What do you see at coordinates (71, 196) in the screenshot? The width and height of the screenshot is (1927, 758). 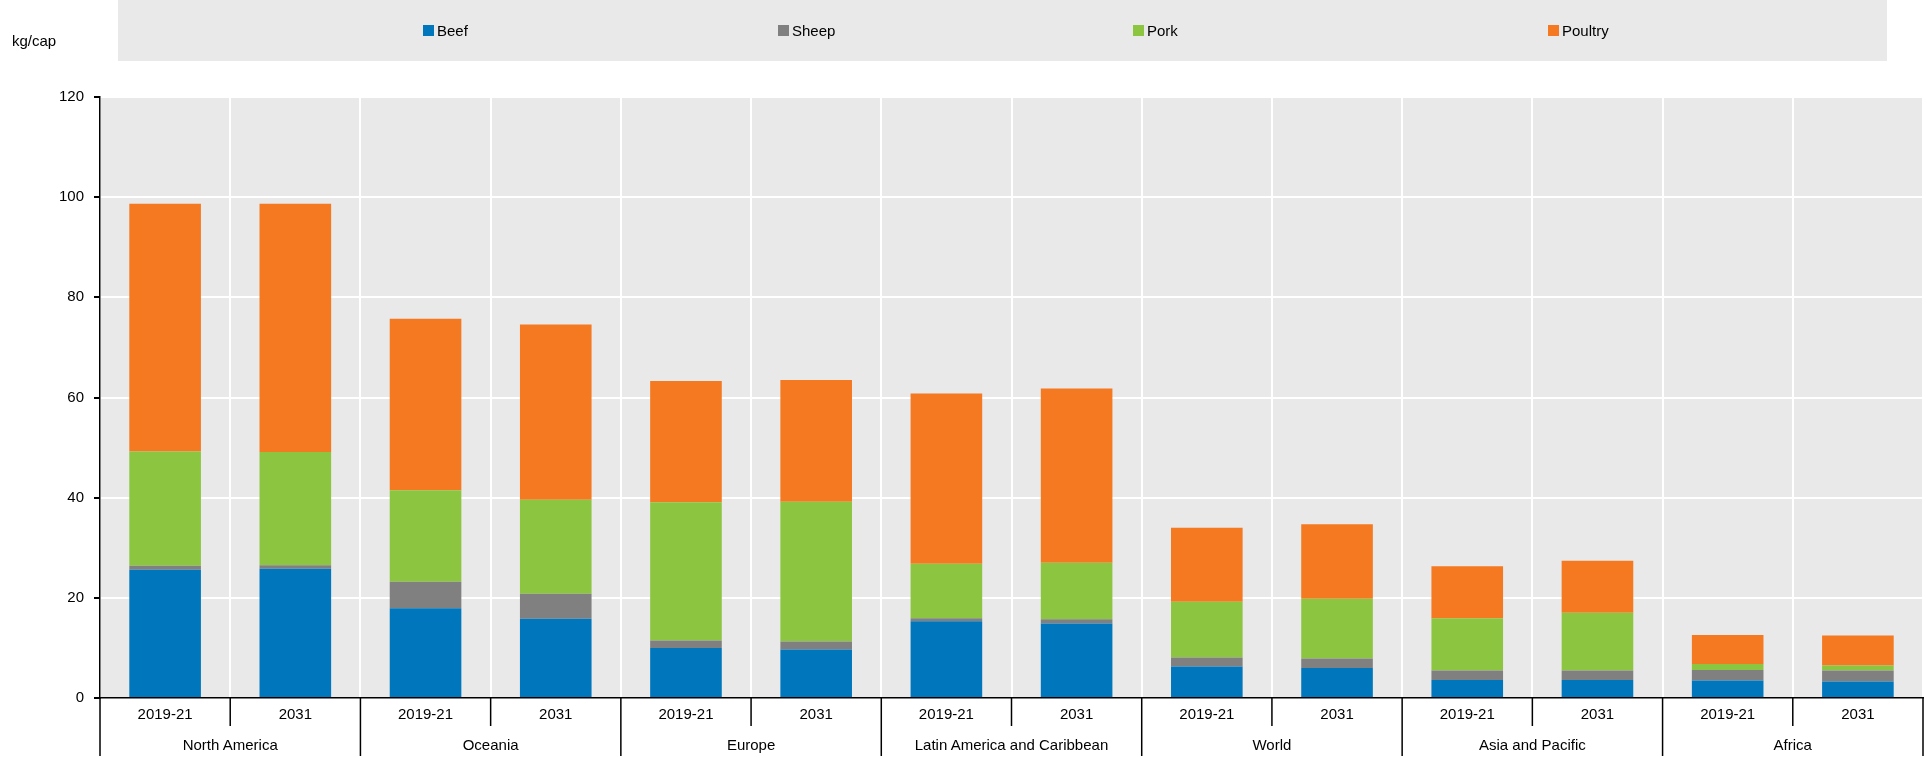 I see `y-tick-label: 100` at bounding box center [71, 196].